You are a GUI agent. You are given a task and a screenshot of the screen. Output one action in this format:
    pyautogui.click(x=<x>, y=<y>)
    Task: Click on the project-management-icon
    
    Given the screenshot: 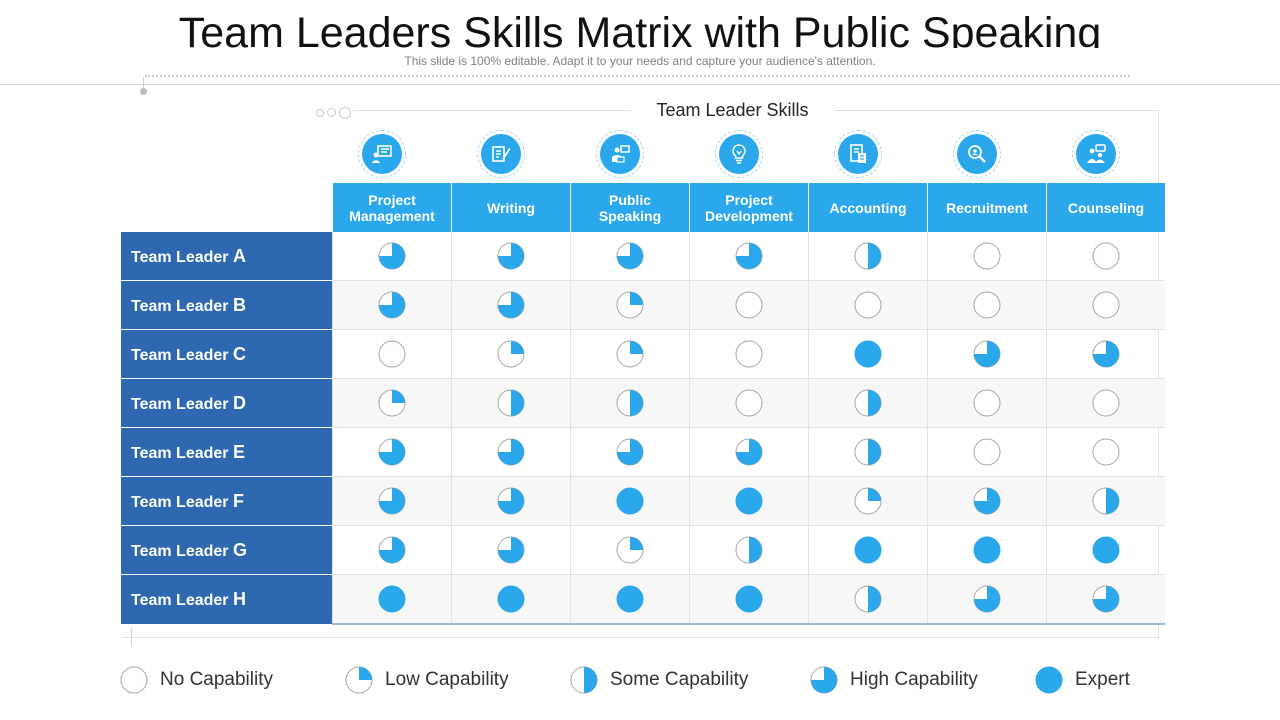 What is the action you would take?
    pyautogui.click(x=381, y=154)
    